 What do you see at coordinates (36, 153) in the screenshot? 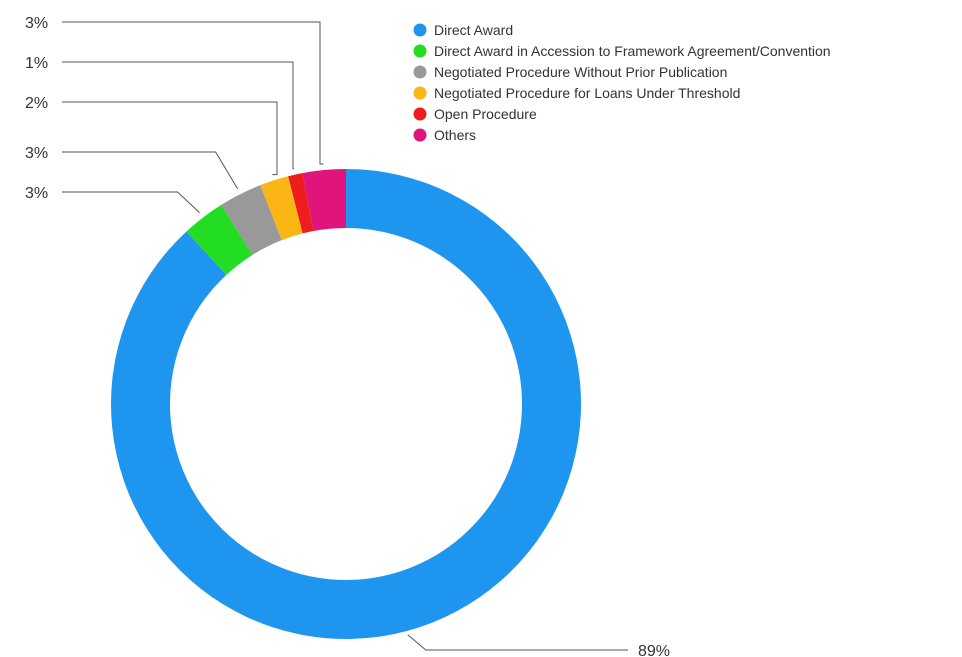
I see `percent-label-negotiated-procedure-without-prior-publication: 3%` at bounding box center [36, 153].